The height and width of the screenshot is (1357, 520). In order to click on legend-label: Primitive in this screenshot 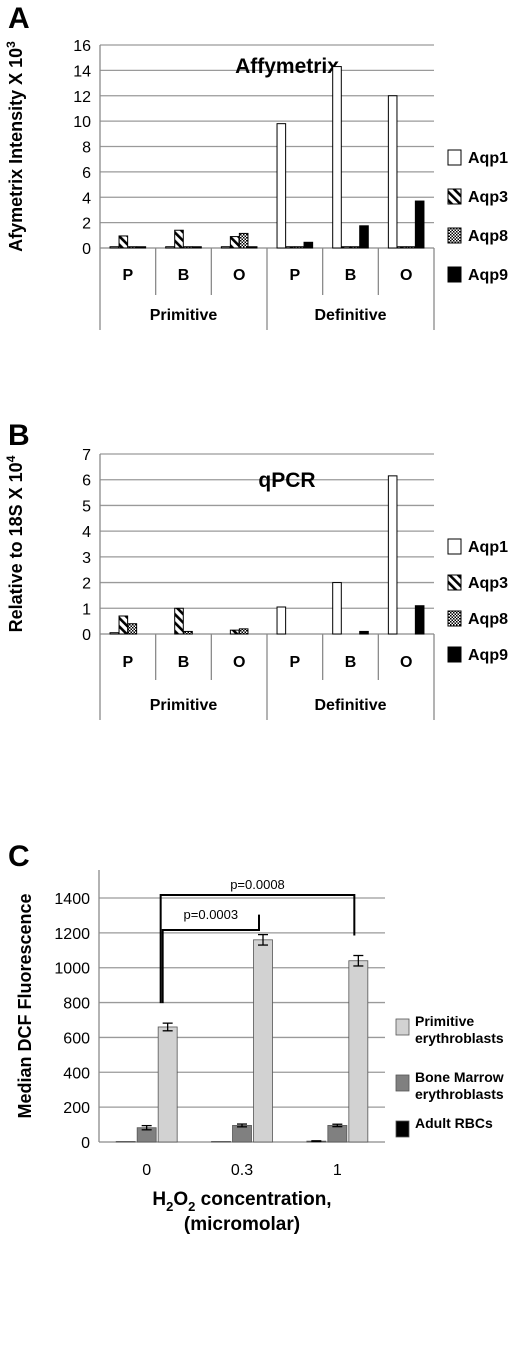, I will do `click(444, 1021)`.